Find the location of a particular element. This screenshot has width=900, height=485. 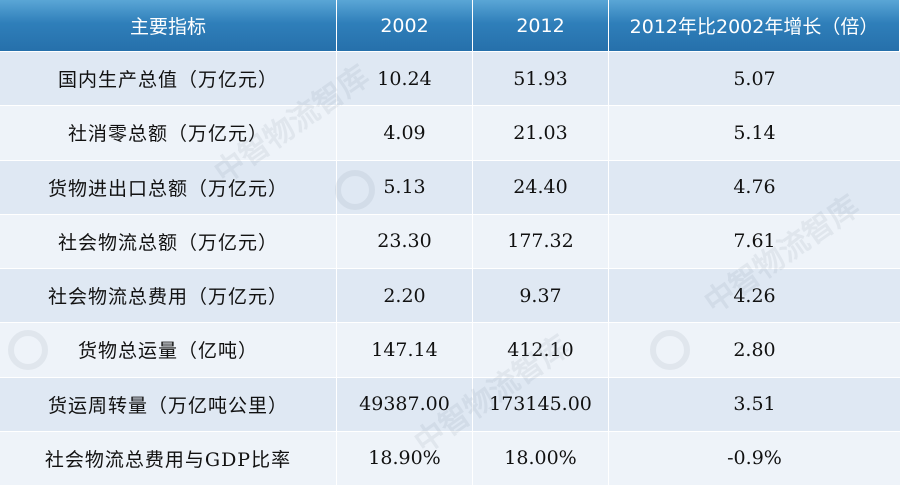

cell-growth: 4.76 is located at coordinates (754, 186).